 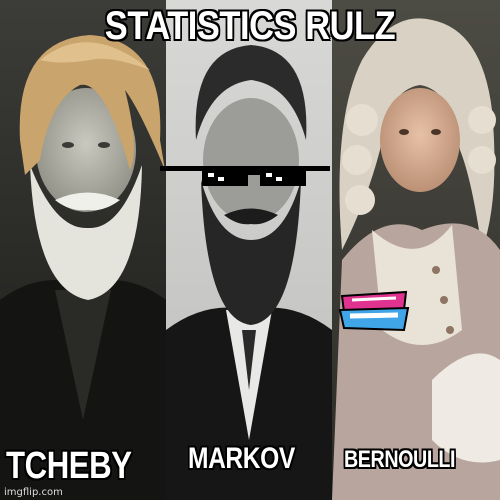 What do you see at coordinates (374, 311) in the screenshot?
I see `friday-night-funkin-logo` at bounding box center [374, 311].